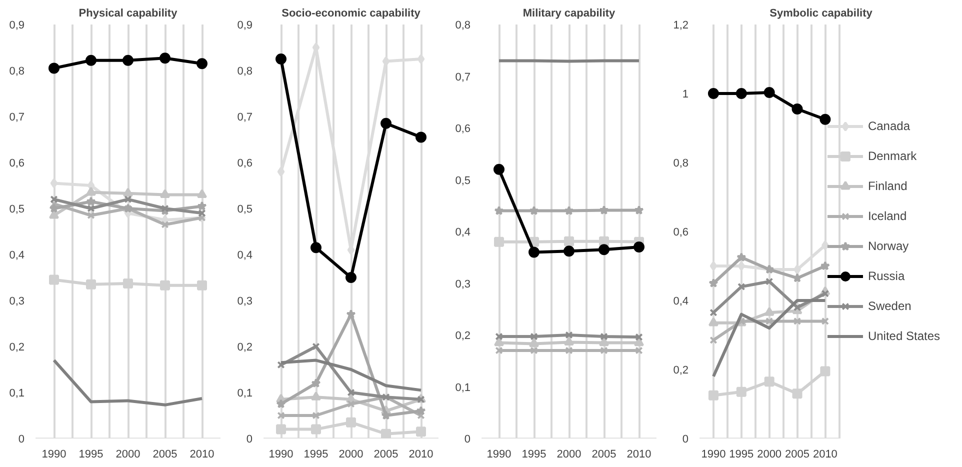 The image size is (962, 467). What do you see at coordinates (822, 14) in the screenshot?
I see `chart-title: Symbolic capability` at bounding box center [822, 14].